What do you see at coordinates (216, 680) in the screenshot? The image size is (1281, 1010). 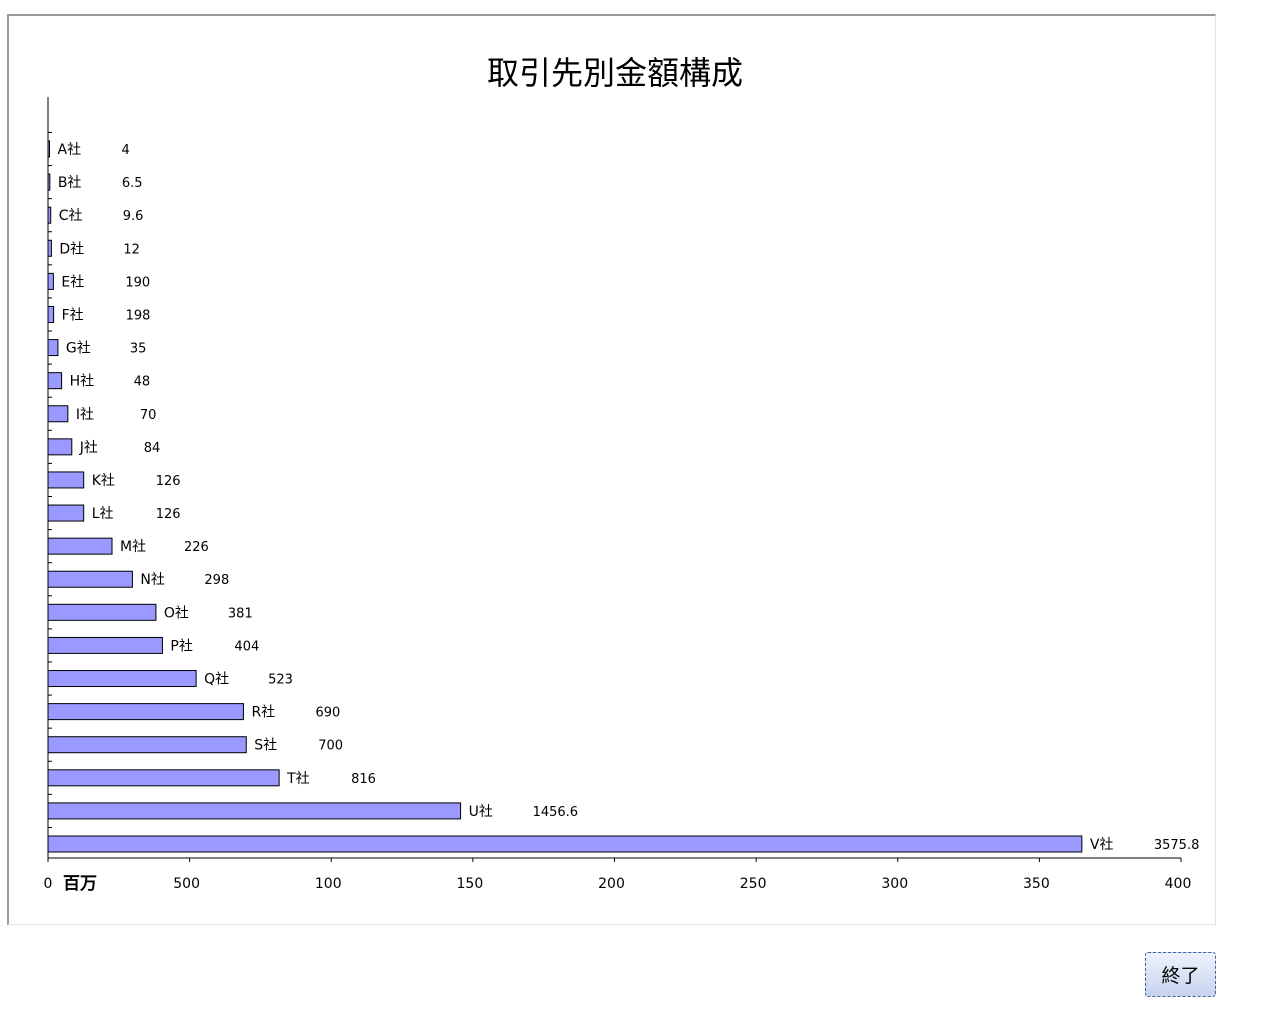 I see `category-label: Q社` at bounding box center [216, 680].